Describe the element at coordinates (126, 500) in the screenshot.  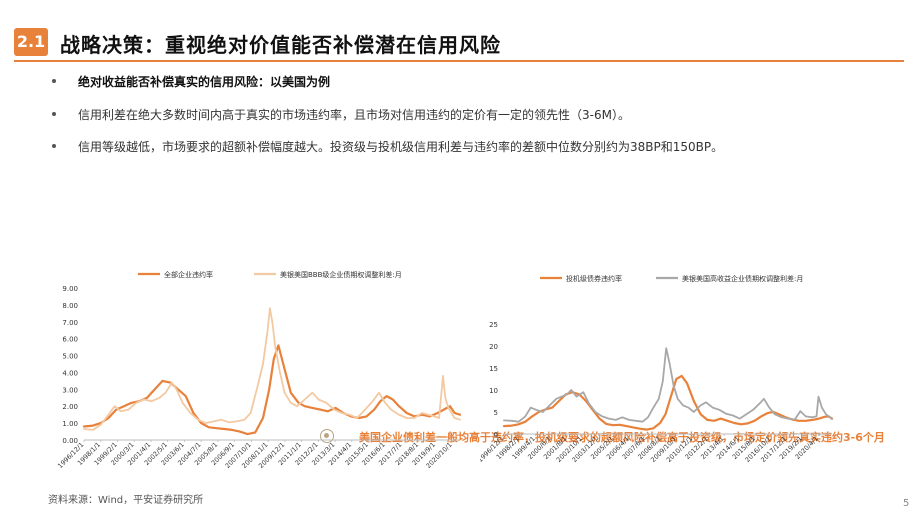
I see `source-note: 资料来源：Wind，平安证券研究所` at that location.